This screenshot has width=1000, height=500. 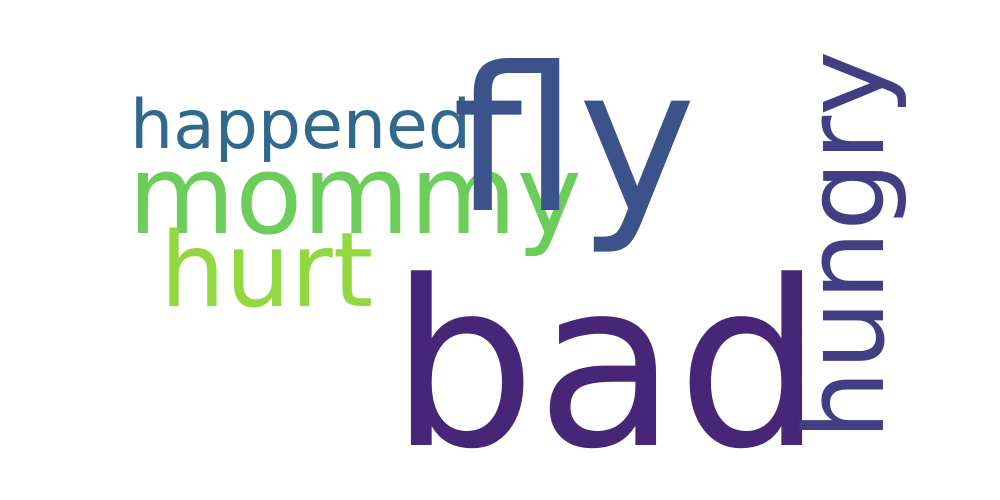 What do you see at coordinates (355, 195) in the screenshot?
I see `word-mommy: mommy` at bounding box center [355, 195].